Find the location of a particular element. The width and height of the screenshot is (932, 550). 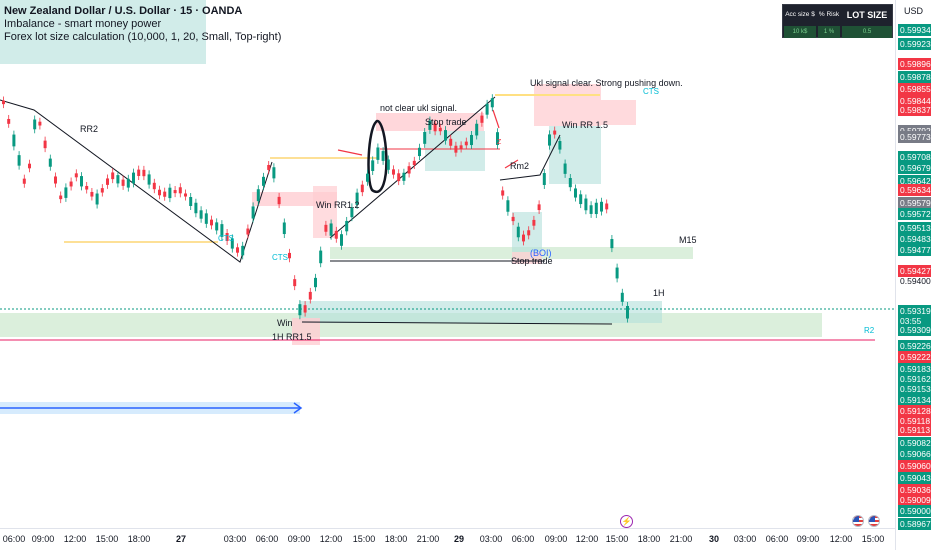

annot-ukl-clear: Ukl signal clear. Strong pushing down. is located at coordinates (606, 83).